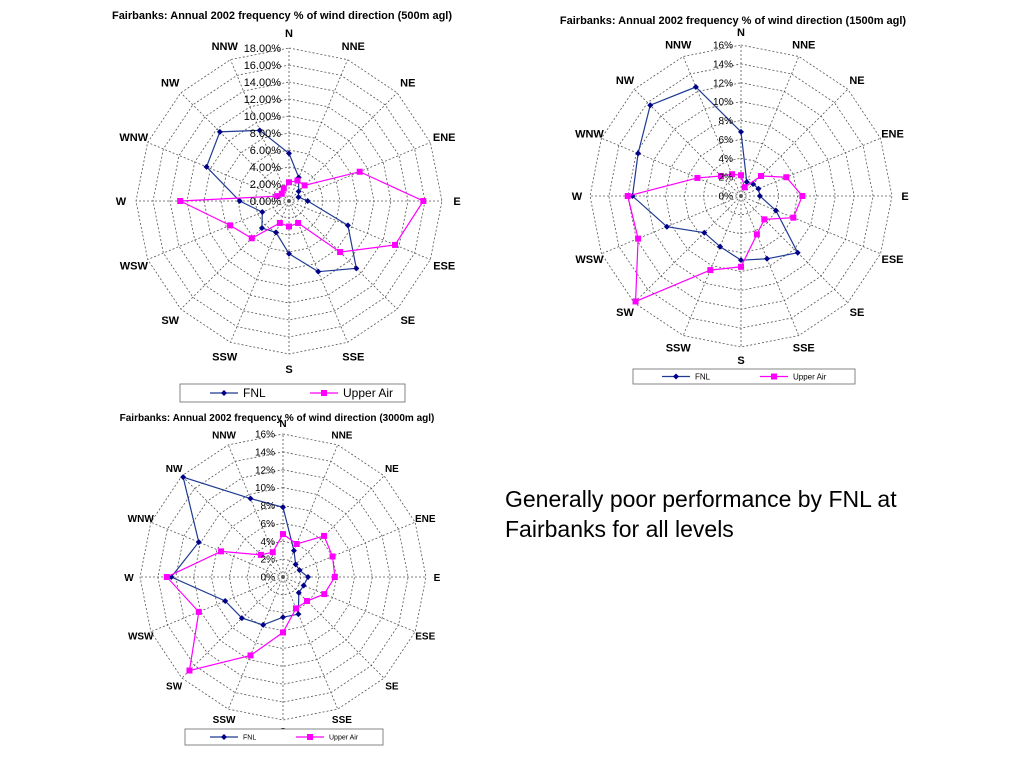 The height and width of the screenshot is (768, 1024). Describe the element at coordinates (444, 266) in the screenshot. I see `direction-label-ese: ESE` at that location.